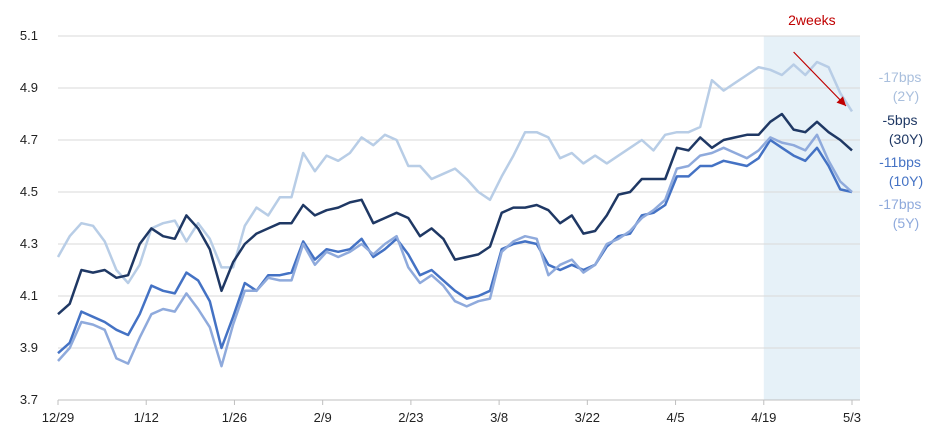 This screenshot has width=937, height=439. What do you see at coordinates (900, 204) in the screenshot?
I see `annotation-change-5y: -17bps` at bounding box center [900, 204].